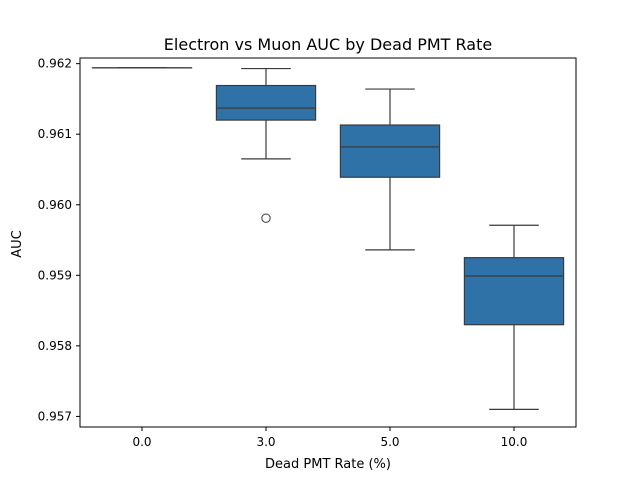  Describe the element at coordinates (55, 346) in the screenshot. I see `y-tick-label: 0.958` at that location.